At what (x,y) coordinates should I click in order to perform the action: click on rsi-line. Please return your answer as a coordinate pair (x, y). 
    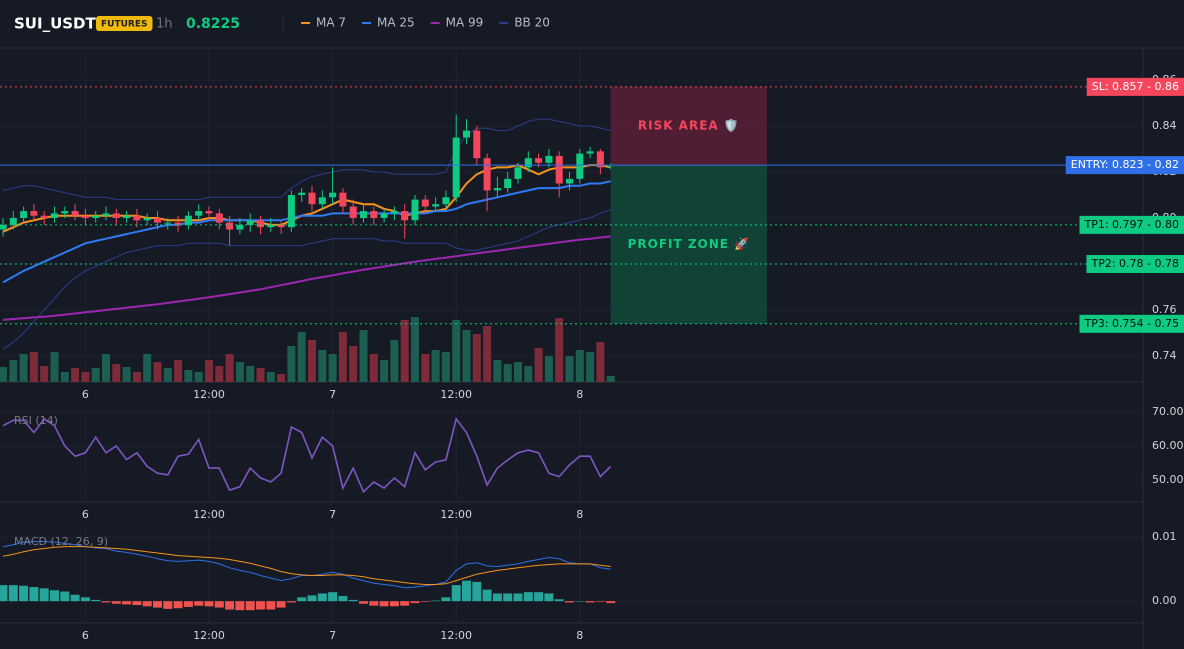
    Looking at the image, I should click on (307, 455).